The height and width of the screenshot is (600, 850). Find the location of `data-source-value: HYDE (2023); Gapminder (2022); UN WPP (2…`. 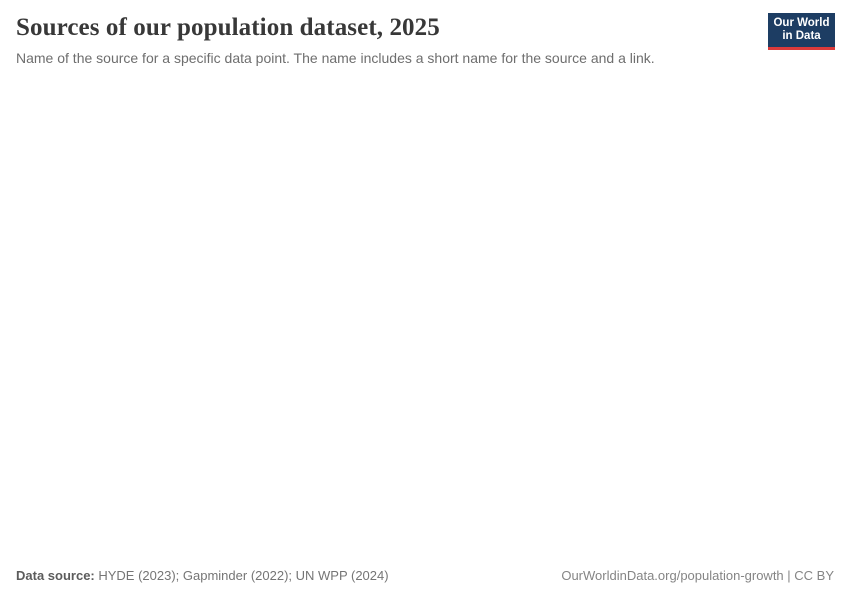

data-source-value: HYDE (2023); Gapminder (2022); UN WPP (2… is located at coordinates (241, 575).